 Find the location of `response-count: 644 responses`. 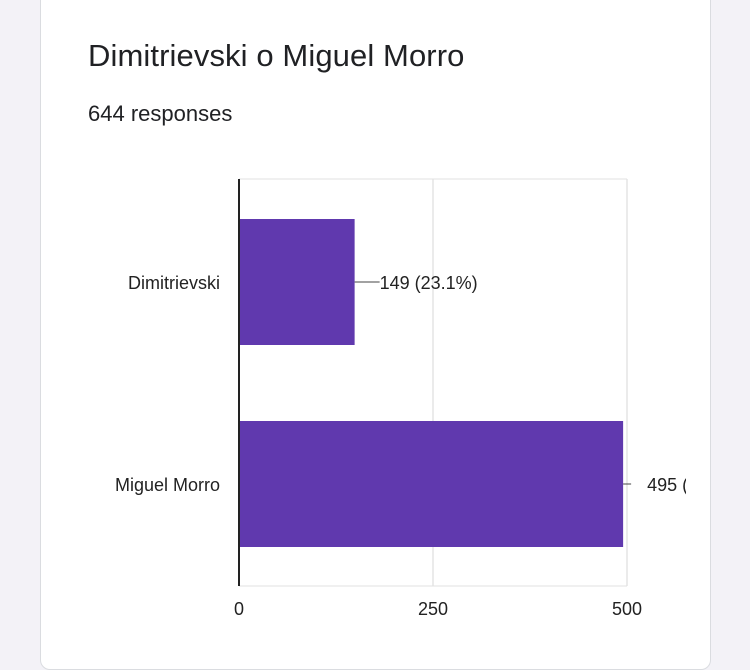

response-count: 644 responses is located at coordinates (160, 113).